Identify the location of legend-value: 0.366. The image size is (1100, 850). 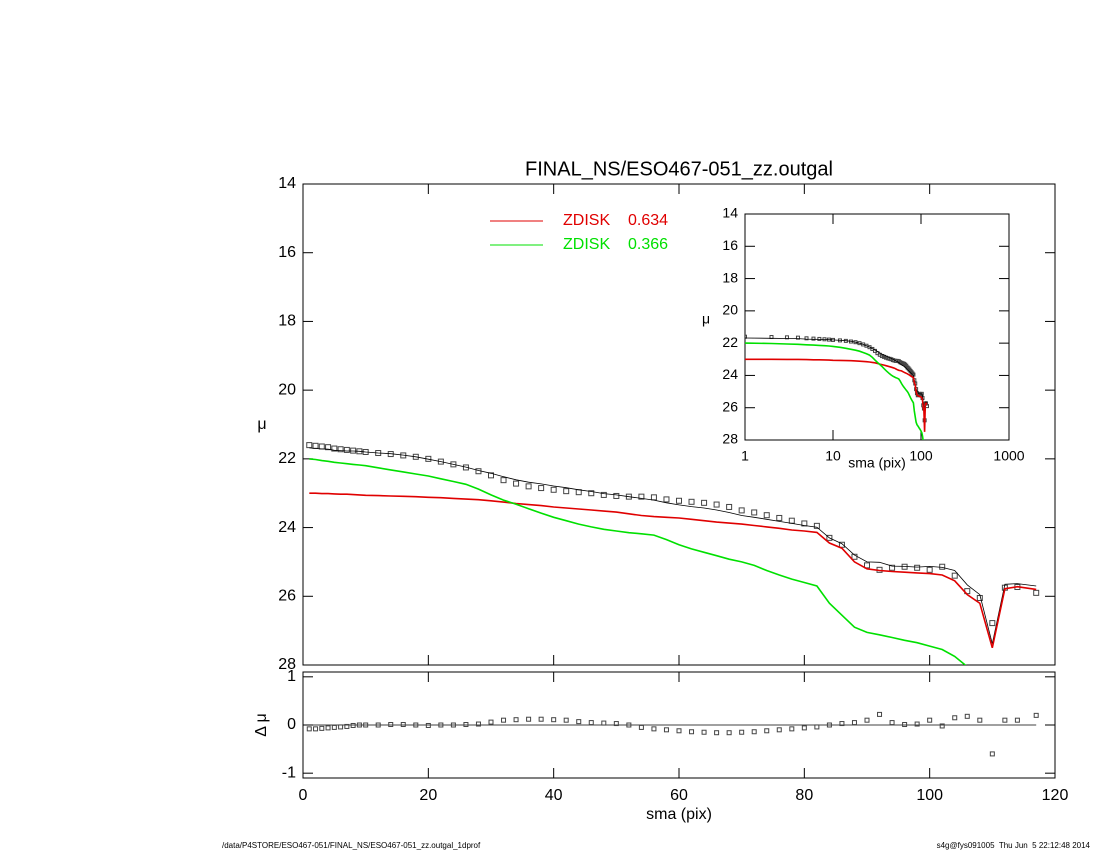
(648, 244).